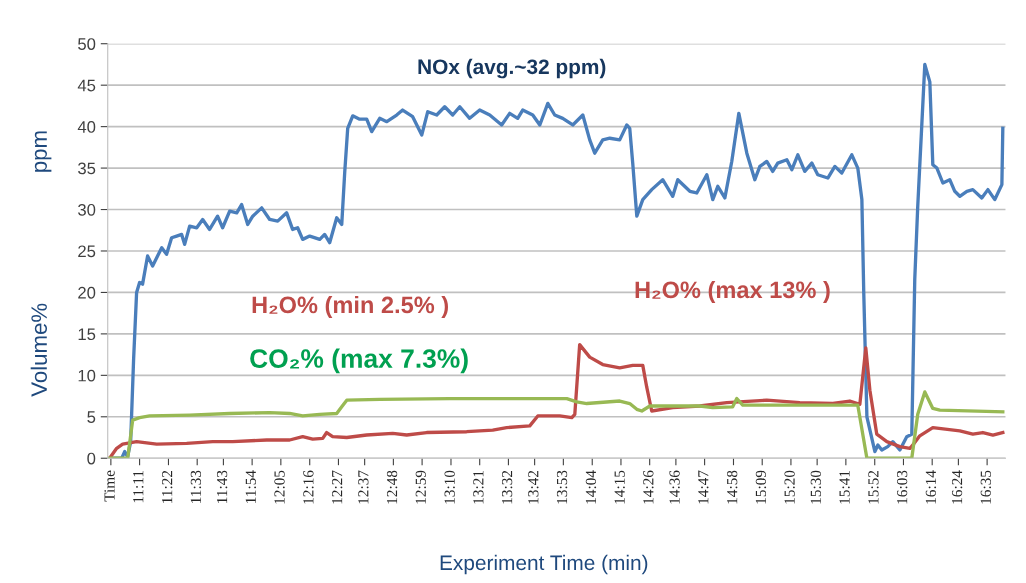 The width and height of the screenshot is (1026, 583). What do you see at coordinates (449, 487) in the screenshot?
I see `x-tick-label: 13:10` at bounding box center [449, 487].